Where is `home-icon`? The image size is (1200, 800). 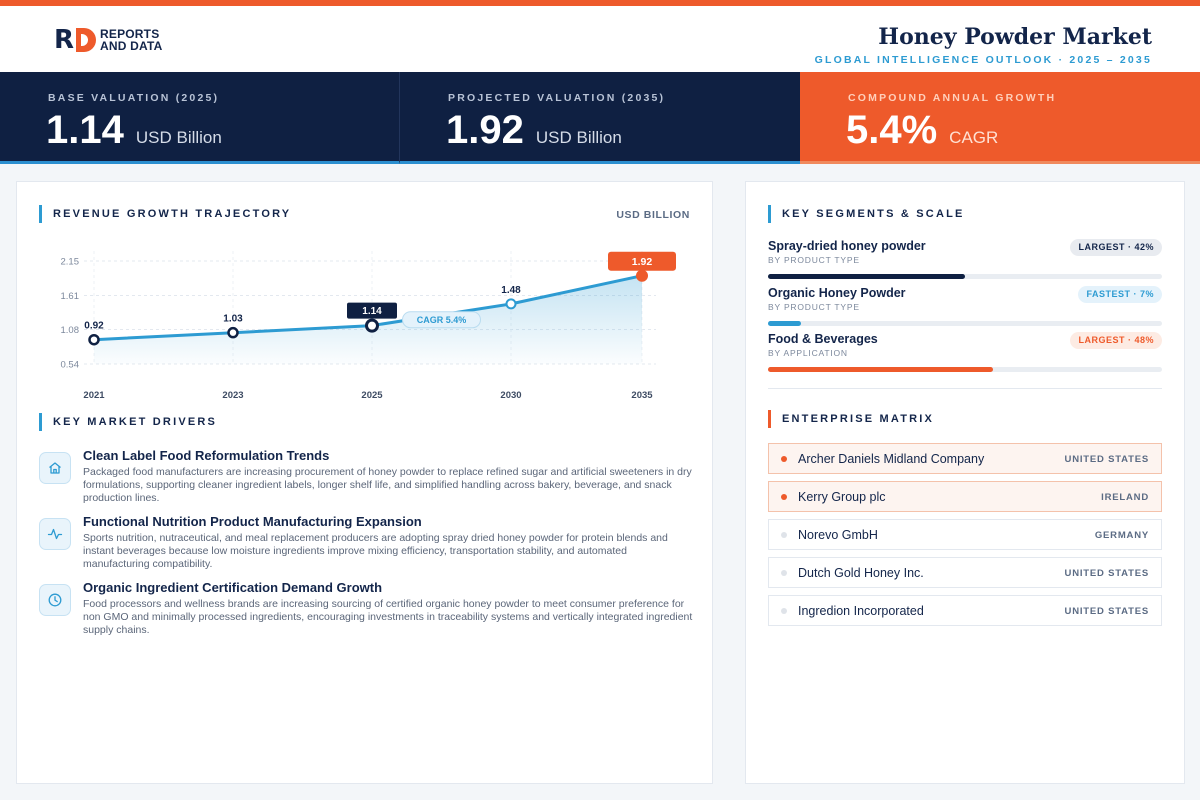
home-icon is located at coordinates (55, 468).